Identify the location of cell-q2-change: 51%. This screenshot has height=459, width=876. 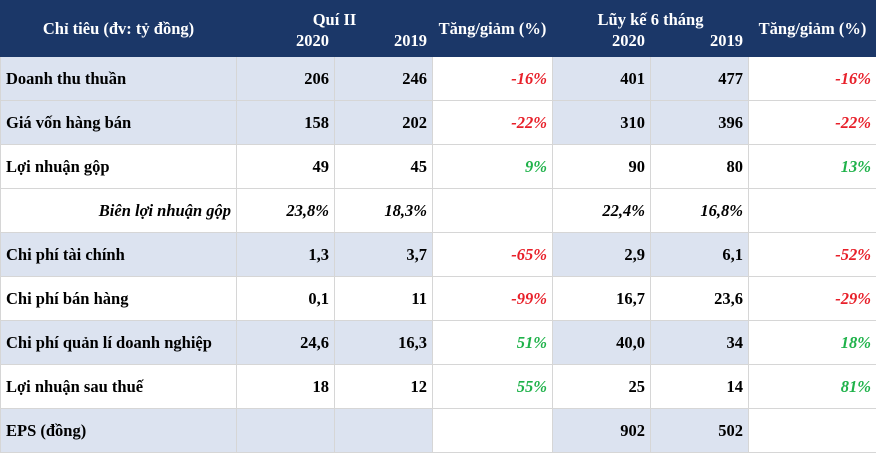
(492, 342).